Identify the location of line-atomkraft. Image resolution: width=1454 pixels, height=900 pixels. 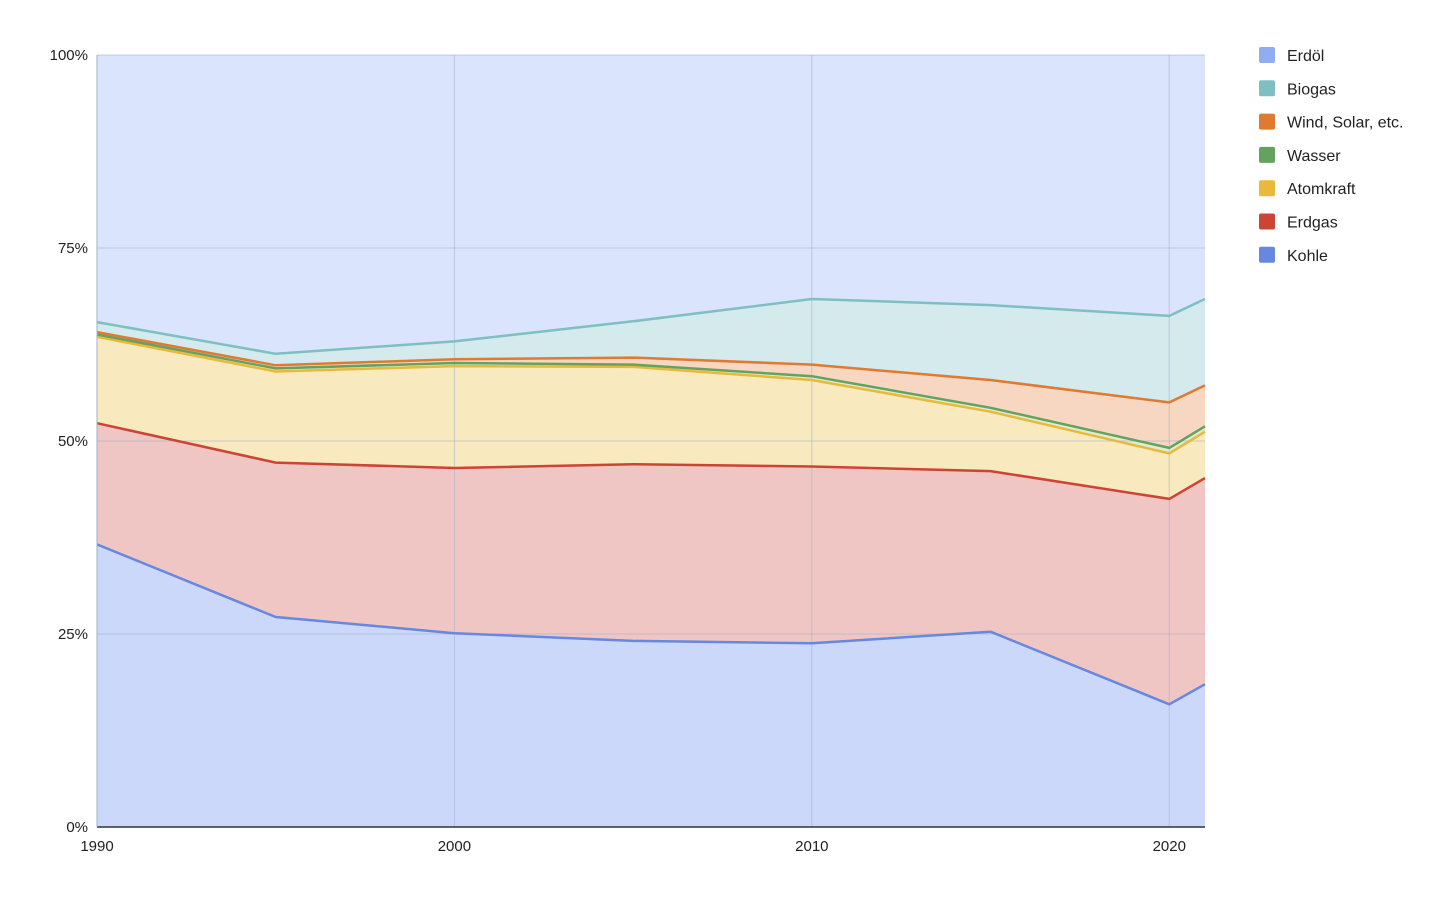
(651, 395).